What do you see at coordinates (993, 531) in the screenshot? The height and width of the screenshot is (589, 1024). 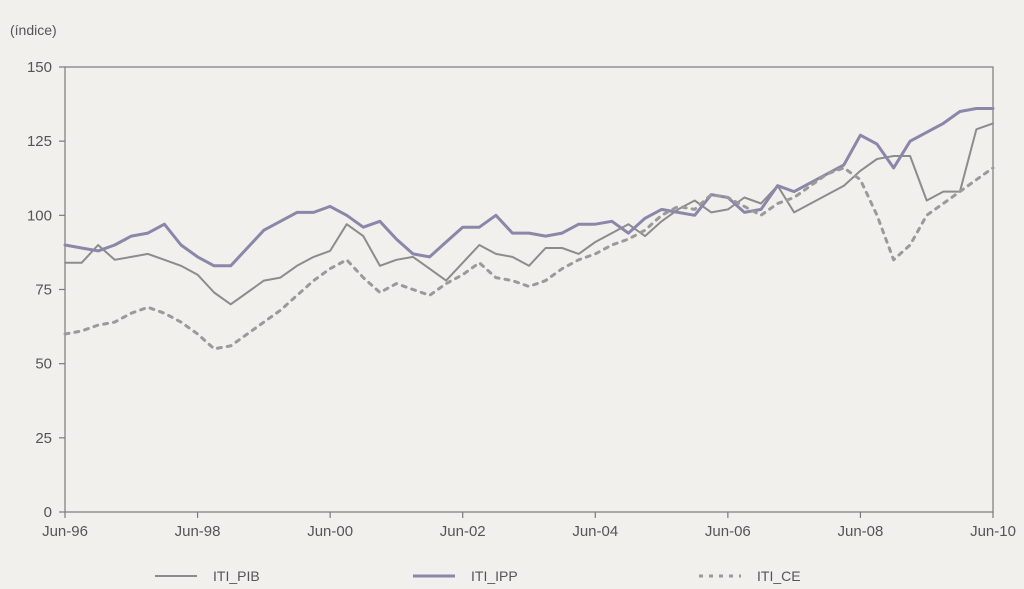 I see `x-tick-label: Jun-10` at bounding box center [993, 531].